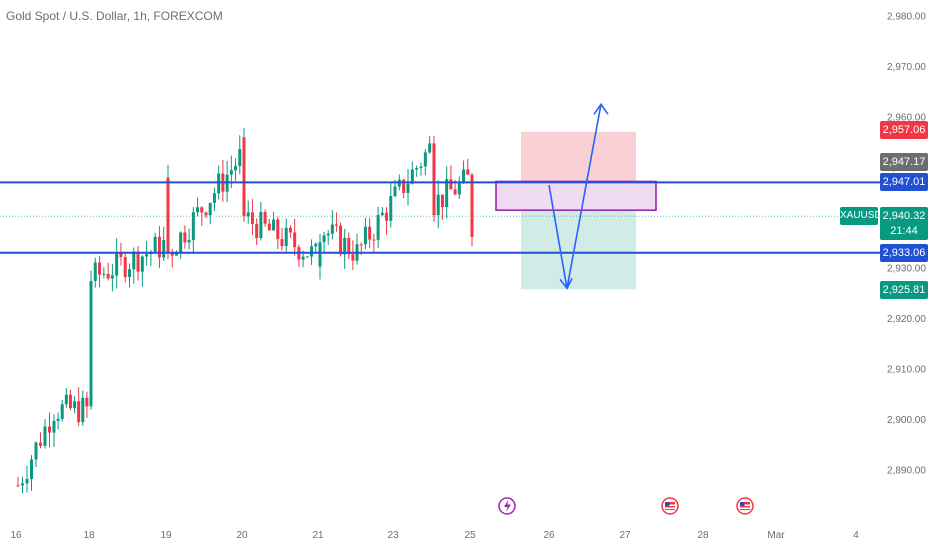 This screenshot has height=550, width=932. I want to click on us-flag-icon, so click(745, 506).